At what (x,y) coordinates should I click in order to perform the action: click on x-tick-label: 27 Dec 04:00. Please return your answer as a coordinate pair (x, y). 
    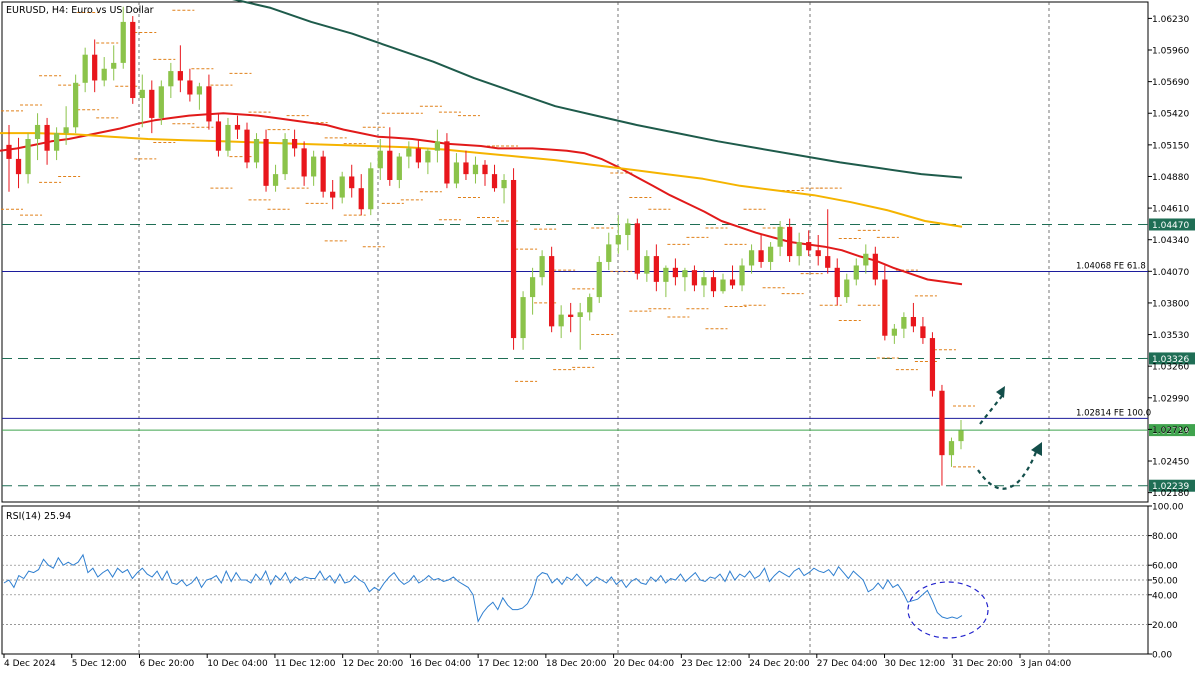
    Looking at the image, I should click on (847, 664).